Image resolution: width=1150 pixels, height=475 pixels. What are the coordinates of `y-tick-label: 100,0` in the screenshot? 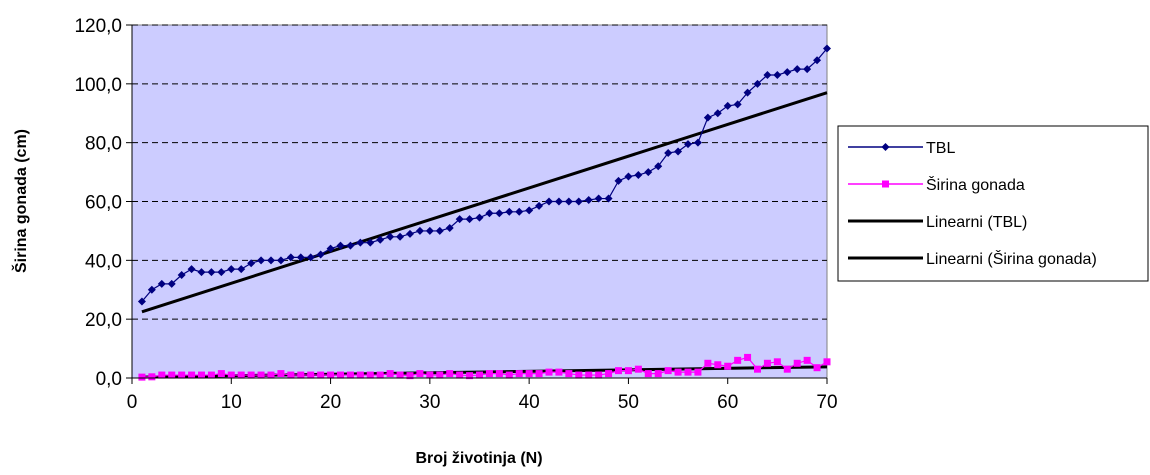 It's located at (98, 85).